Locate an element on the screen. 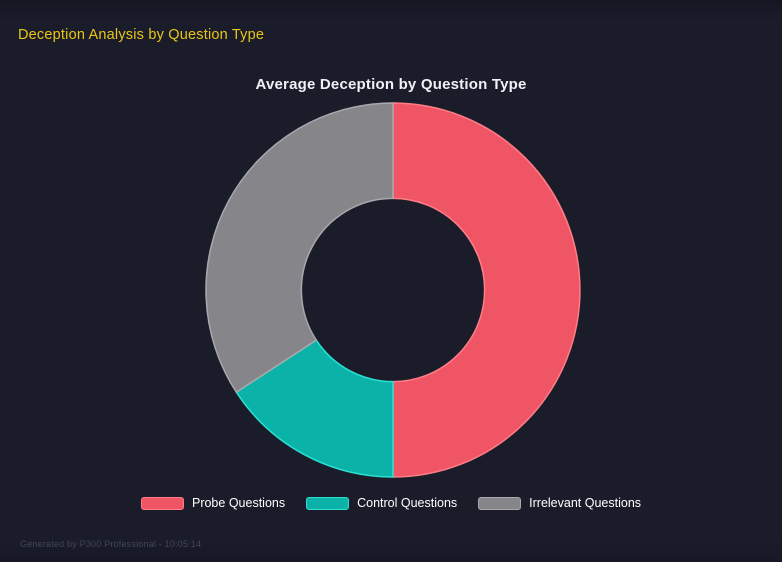  chart-title: Average Deception by Question Type is located at coordinates (391, 84).